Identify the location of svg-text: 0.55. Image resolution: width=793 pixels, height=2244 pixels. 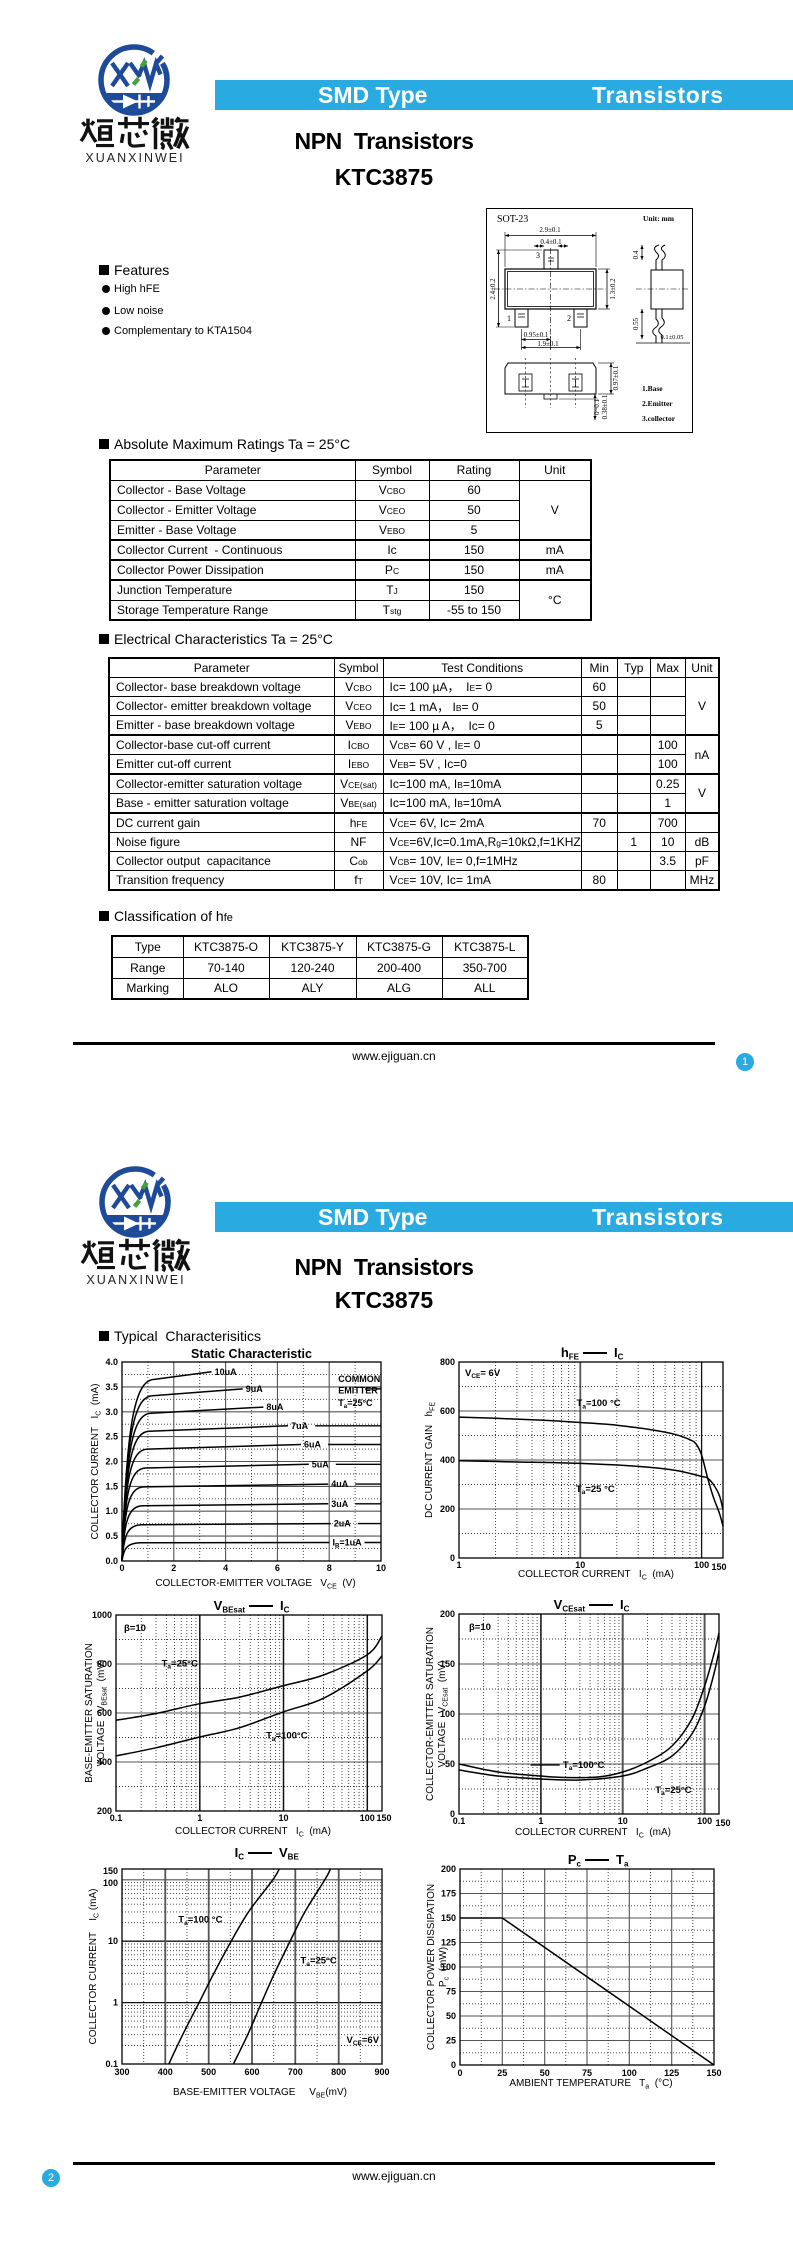
(636, 323).